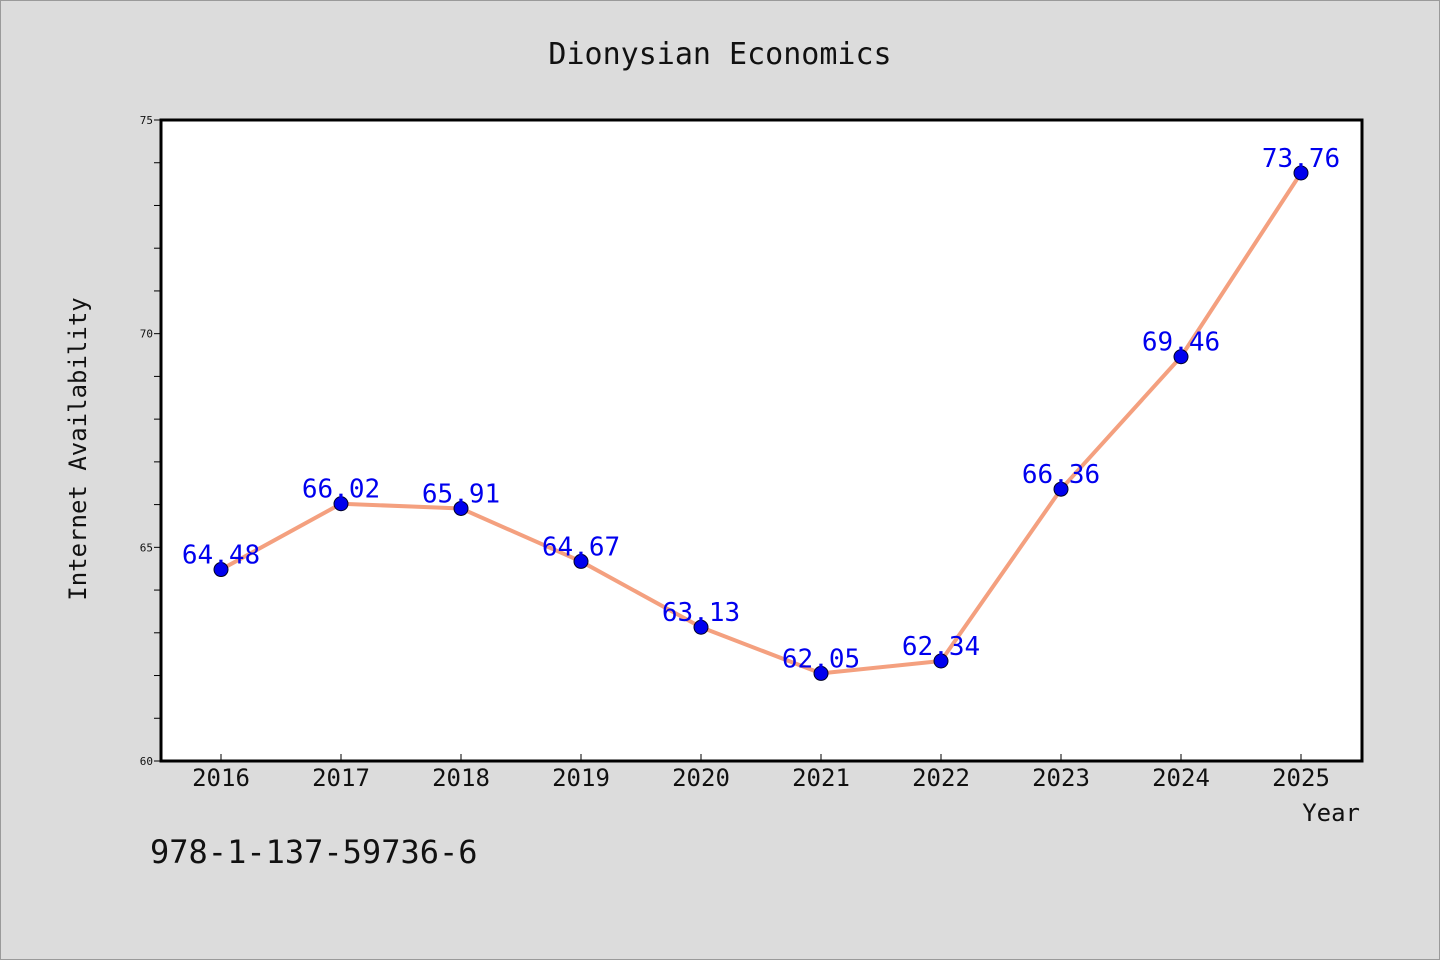 This screenshot has width=1440, height=960. I want to click on data-label: 69.46, so click(1181, 343).